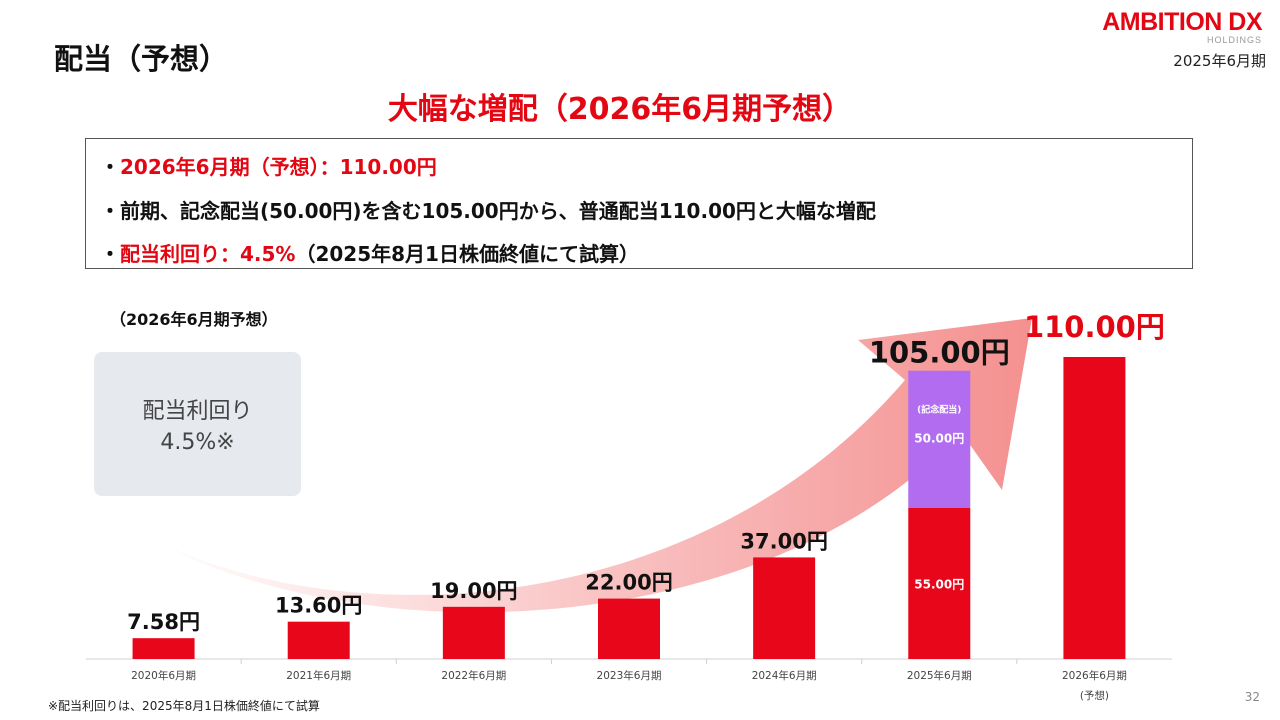  I want to click on x-tick-label: 2020年6月期, so click(163, 675).